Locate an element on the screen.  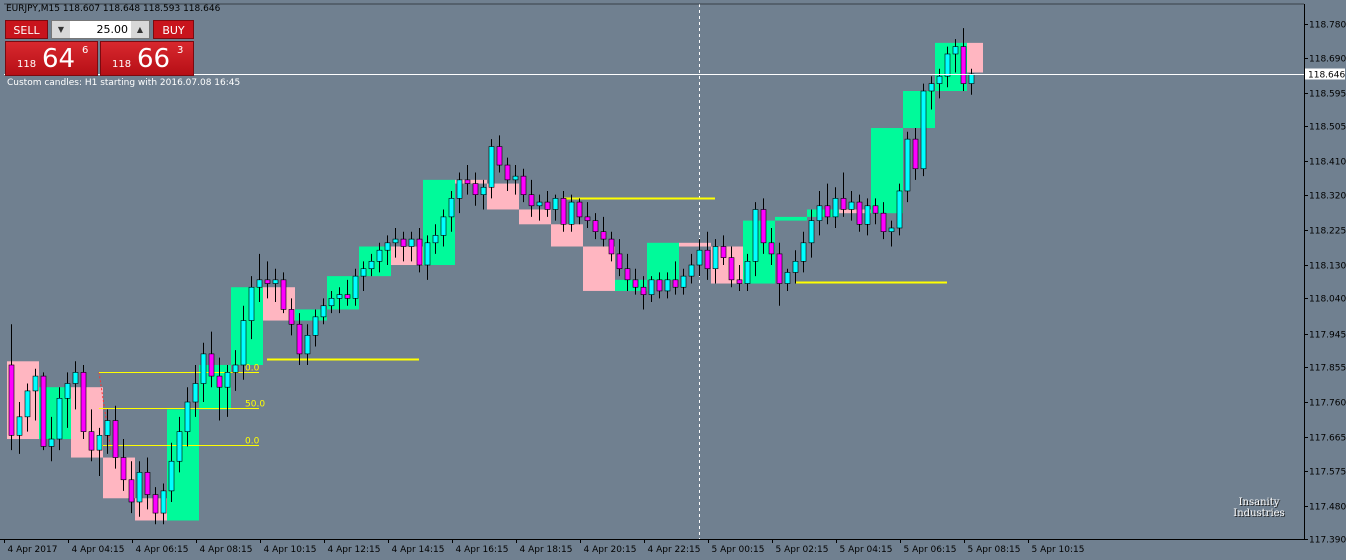
sell-price-button: 118 64 6 is located at coordinates (51, 58).